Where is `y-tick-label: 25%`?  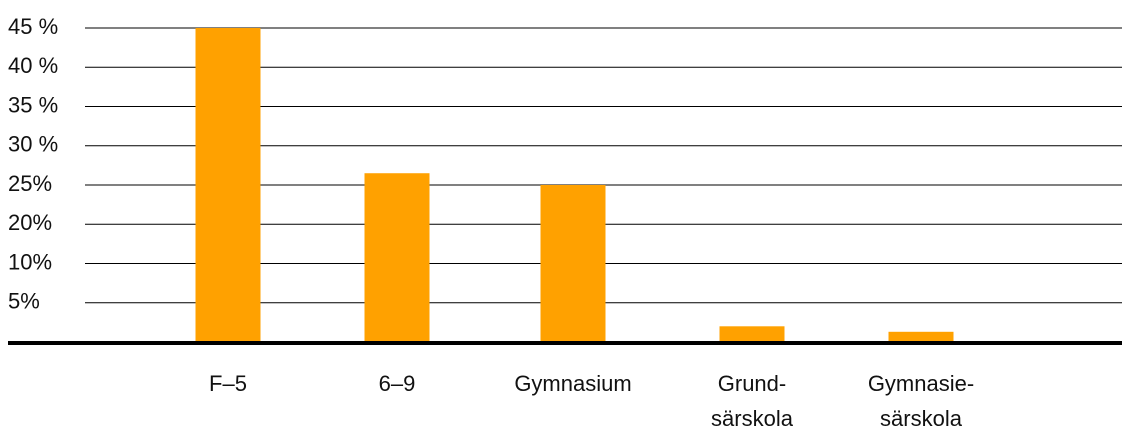
y-tick-label: 25% is located at coordinates (30, 183).